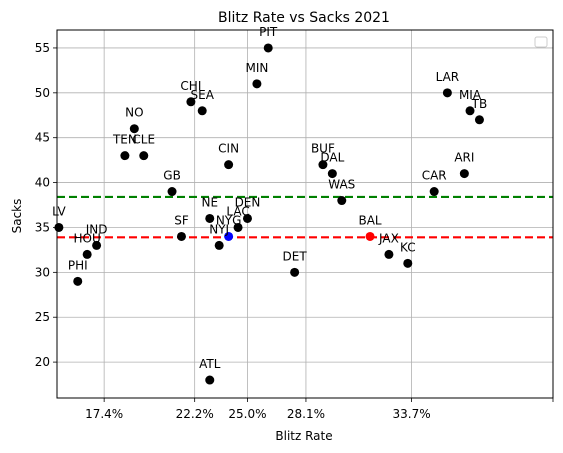 The width and height of the screenshot is (563, 453). Describe the element at coordinates (257, 84) in the screenshot. I see `data-point-min` at that location.